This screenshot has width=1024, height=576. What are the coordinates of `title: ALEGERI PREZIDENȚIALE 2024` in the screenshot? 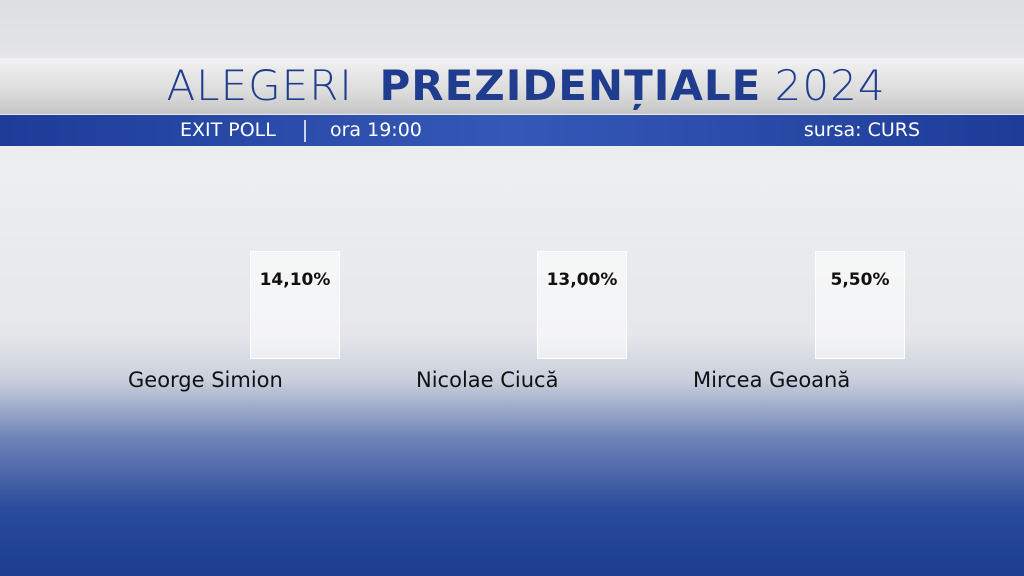 It's located at (512, 86).